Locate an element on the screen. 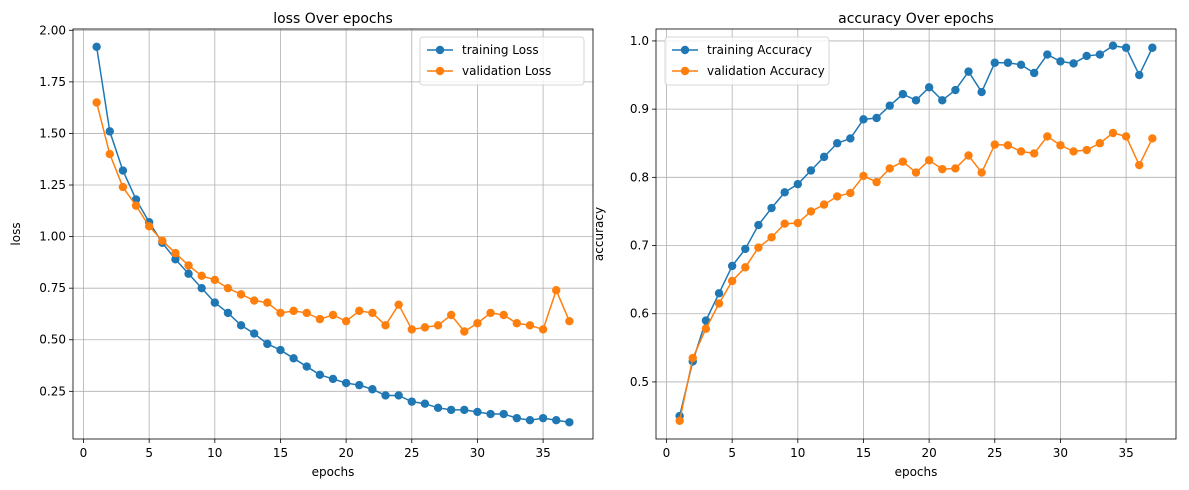  x-tick-label: 30 is located at coordinates (477, 453).